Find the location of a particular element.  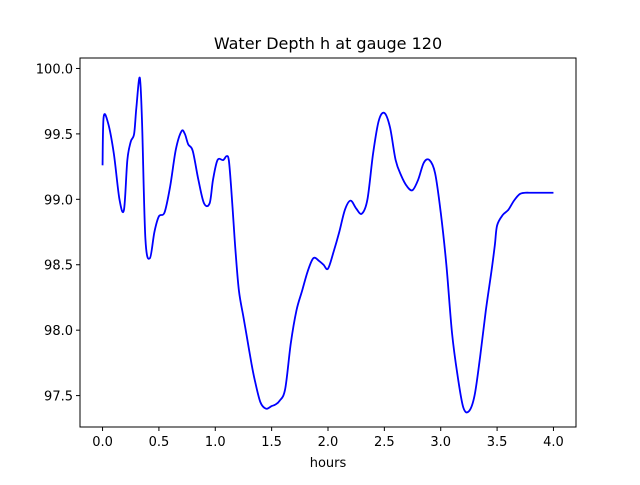

x-tick-label: 2.5 is located at coordinates (384, 442).